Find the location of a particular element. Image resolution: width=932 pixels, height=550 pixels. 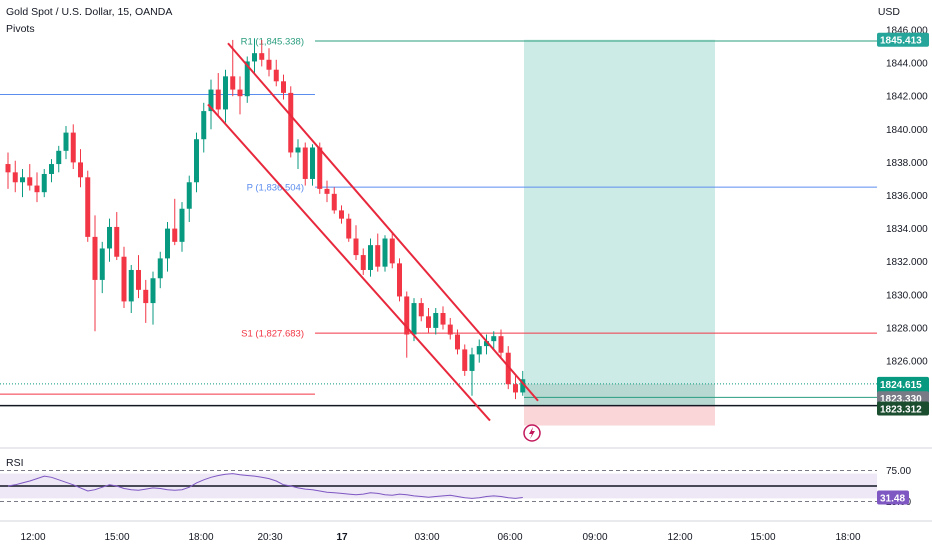

pivot-label-2: S1 (1,827.683) is located at coordinates (272, 334).